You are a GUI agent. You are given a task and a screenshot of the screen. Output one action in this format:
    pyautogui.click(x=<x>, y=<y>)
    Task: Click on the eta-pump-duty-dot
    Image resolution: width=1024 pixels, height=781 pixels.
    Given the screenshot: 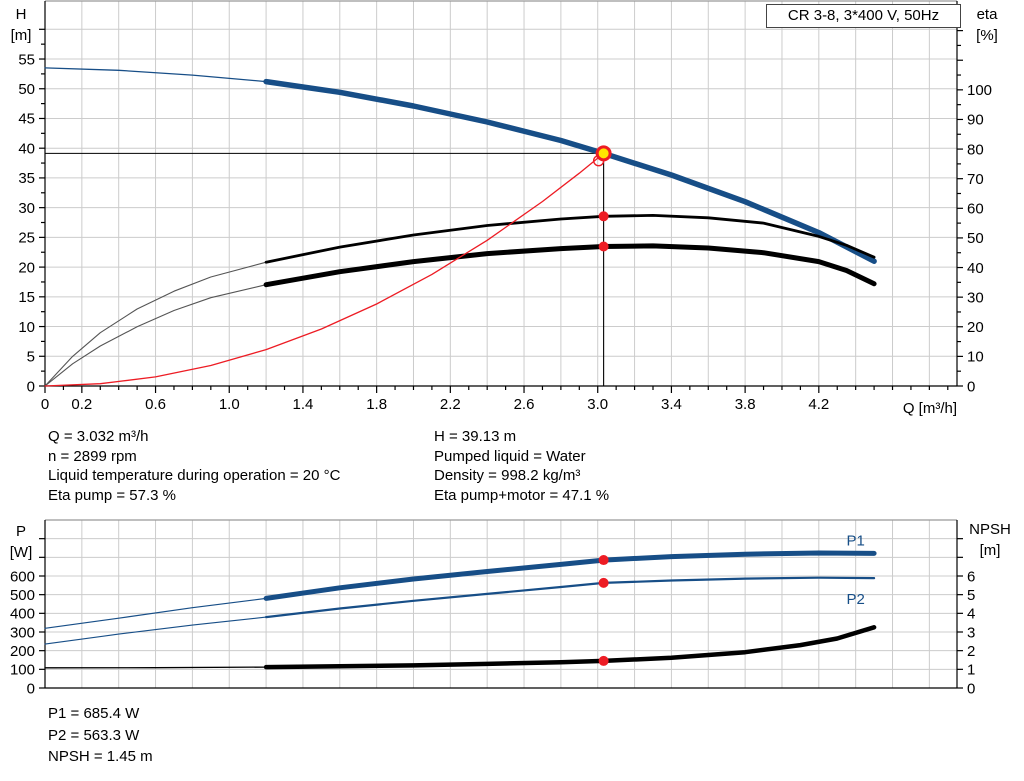 What is the action you would take?
    pyautogui.click(x=603, y=216)
    